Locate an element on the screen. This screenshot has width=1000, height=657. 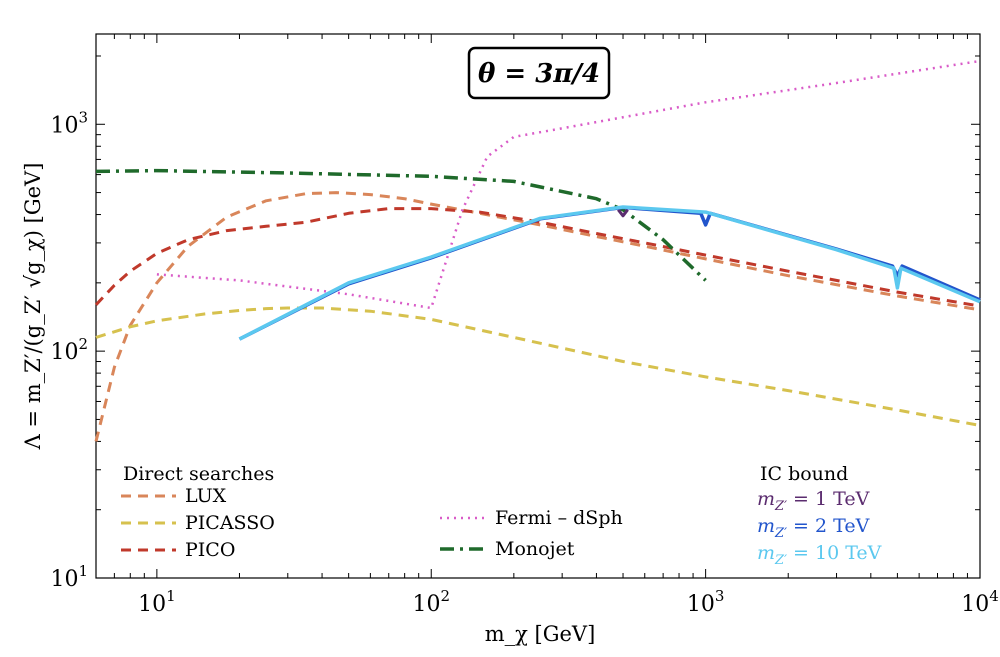
title-border is located at coordinates (539, 73).